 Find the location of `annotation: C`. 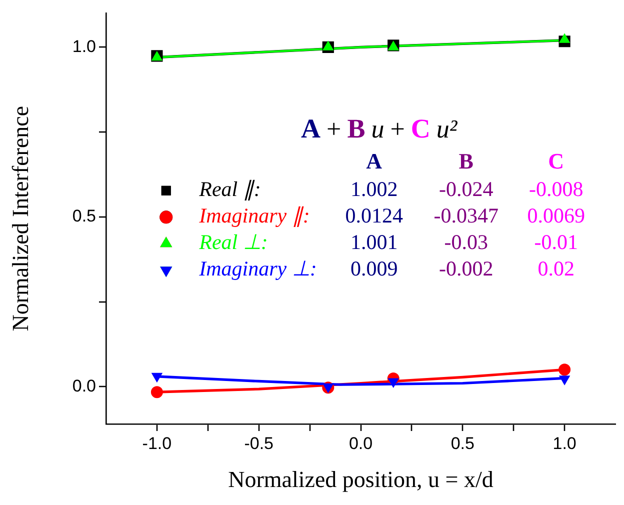

annotation: C is located at coordinates (556, 161).